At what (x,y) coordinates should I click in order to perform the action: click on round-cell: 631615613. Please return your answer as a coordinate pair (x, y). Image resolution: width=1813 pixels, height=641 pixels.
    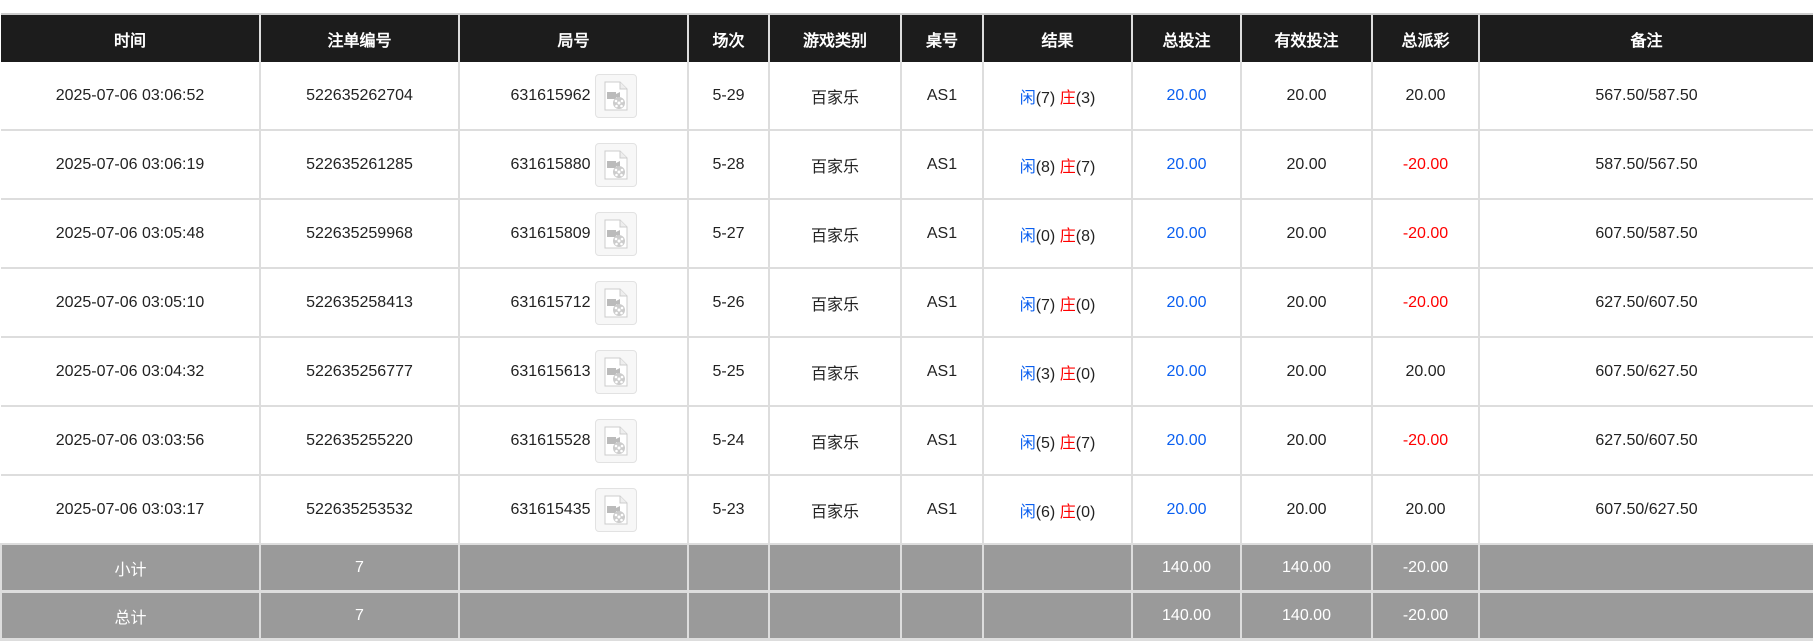
    Looking at the image, I should click on (573, 372).